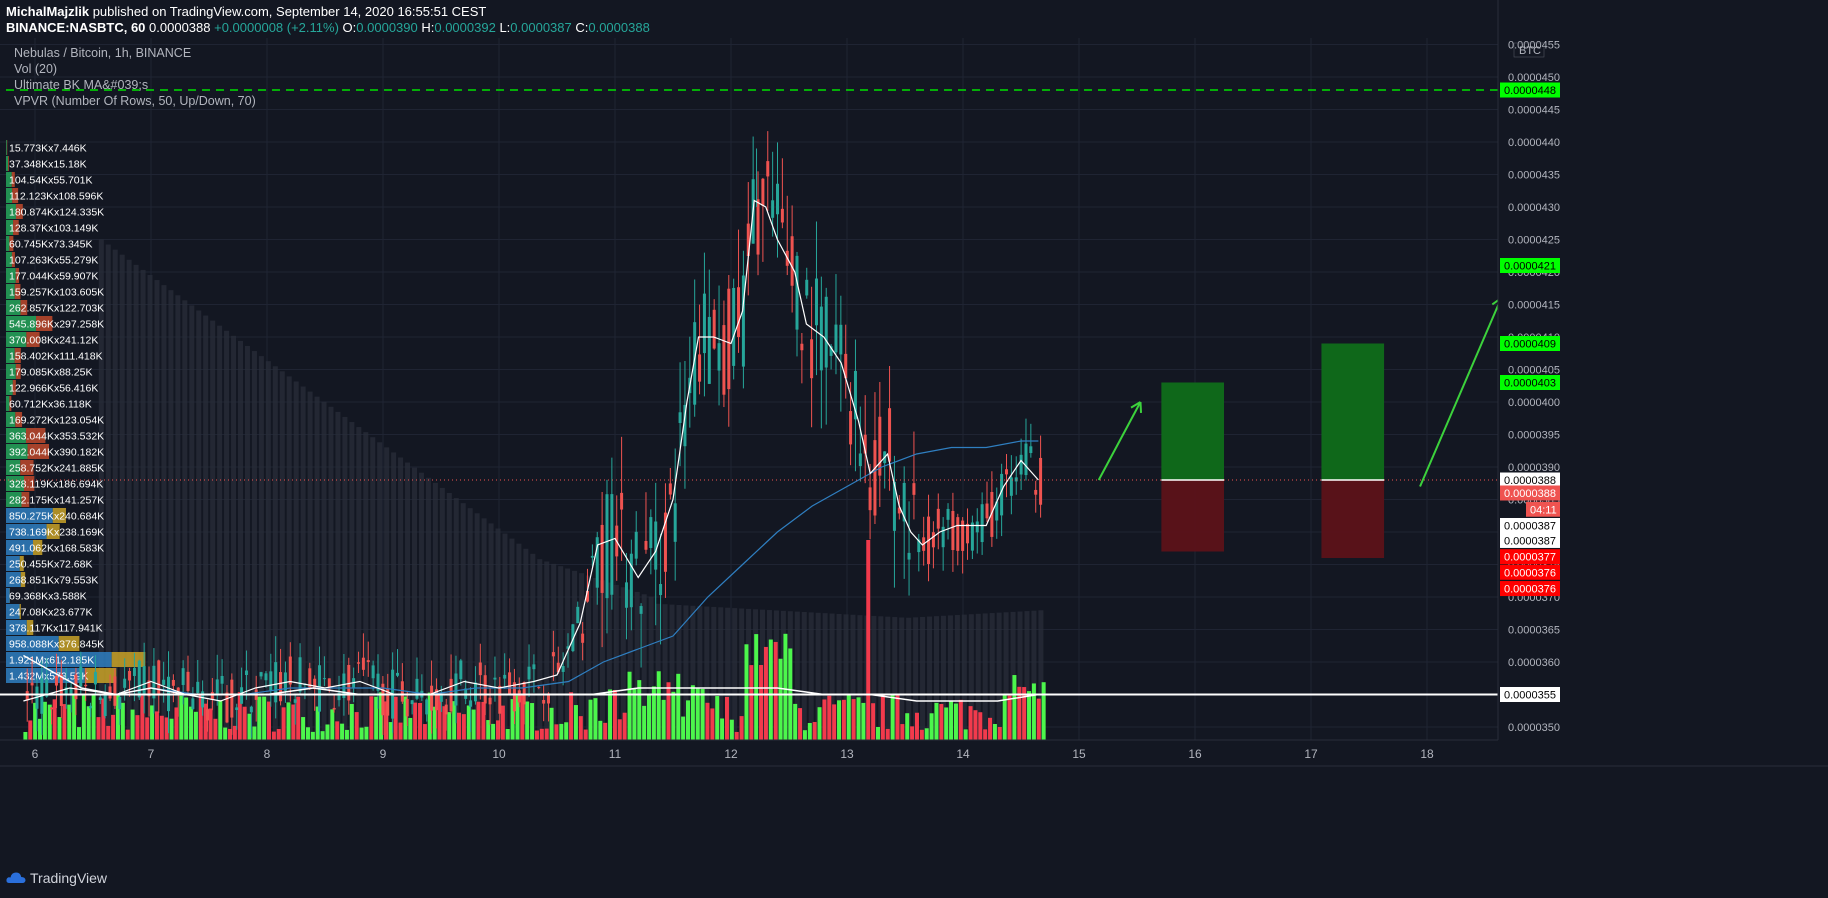 This screenshot has height=898, width=1828. I want to click on author-name: MichalMajzlik, so click(48, 11).